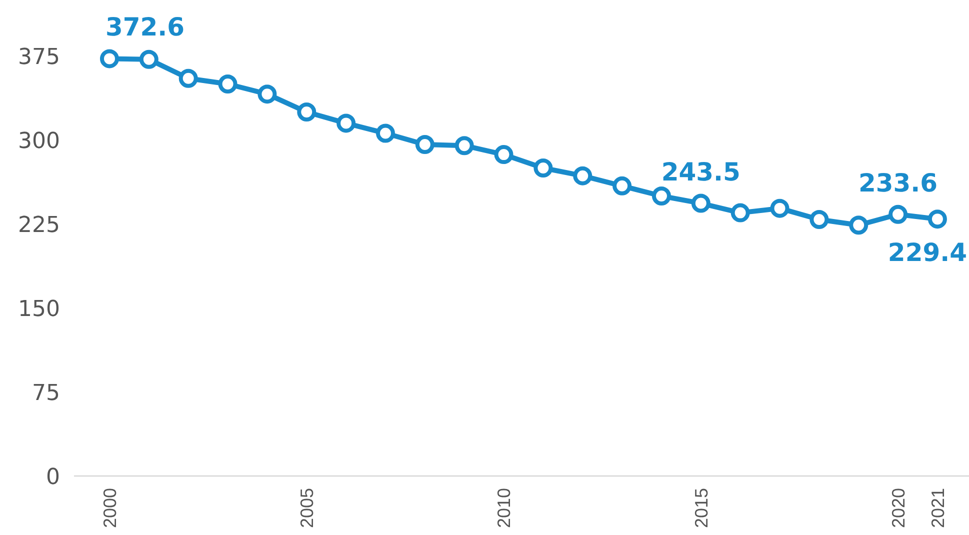  I want to click on data-label: 229.4, so click(927, 253).